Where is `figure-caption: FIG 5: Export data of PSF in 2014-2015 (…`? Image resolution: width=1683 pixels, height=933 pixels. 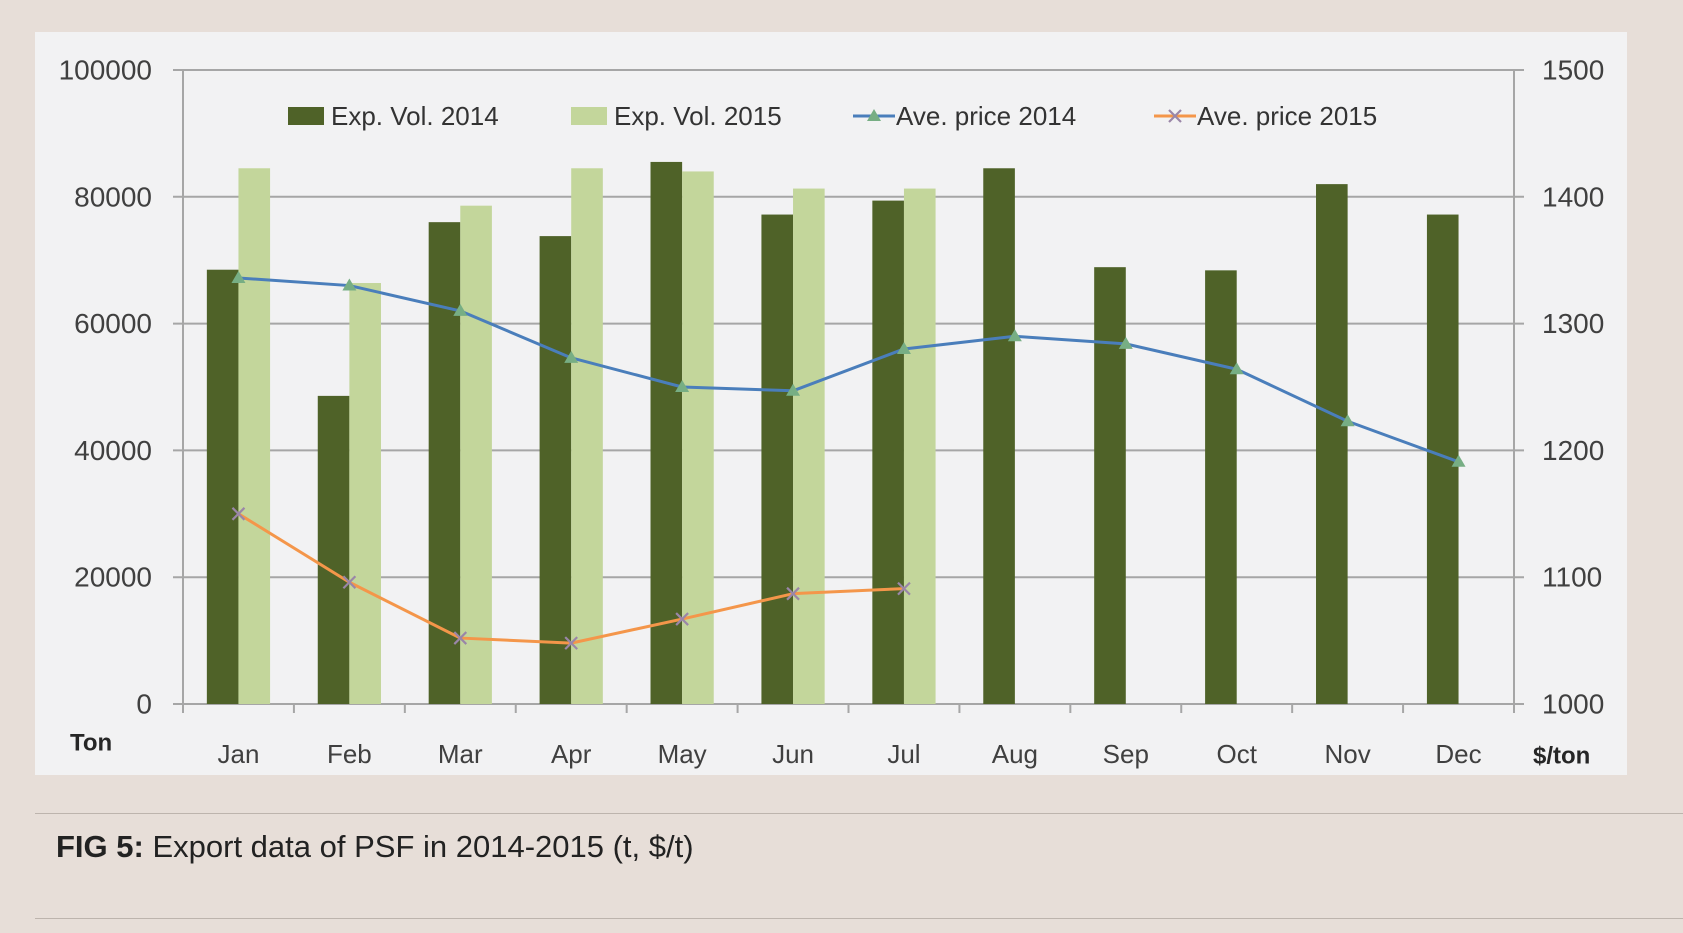 figure-caption: FIG 5: Export data of PSF in 2014-2015 (… is located at coordinates (375, 847).